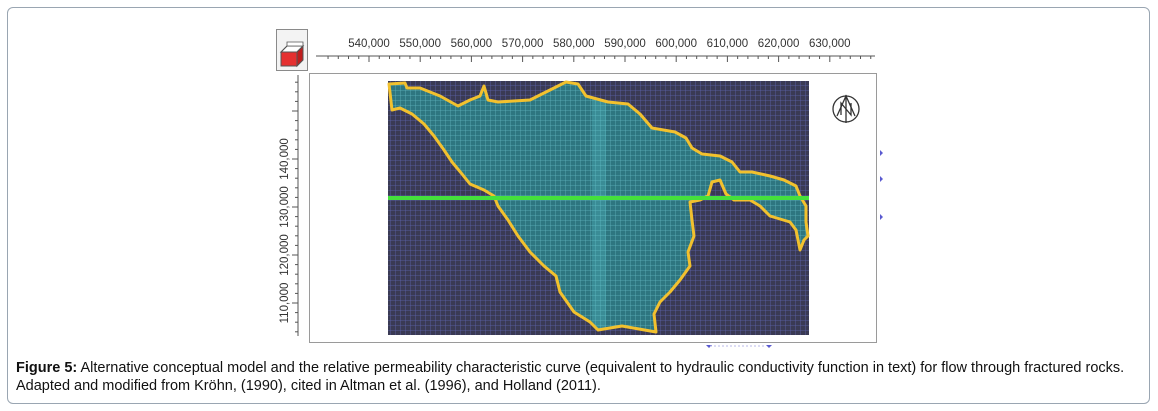 The height and width of the screenshot is (411, 1158). I want to click on y-tick-label: 140,000, so click(285, 159).